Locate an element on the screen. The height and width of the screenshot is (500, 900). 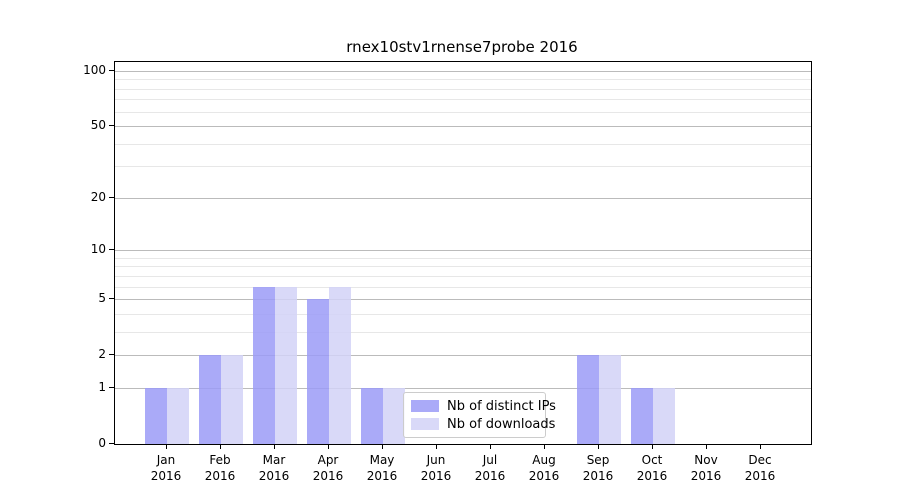
x-tick-label-dec: Dec 2016 is located at coordinates (760, 468).